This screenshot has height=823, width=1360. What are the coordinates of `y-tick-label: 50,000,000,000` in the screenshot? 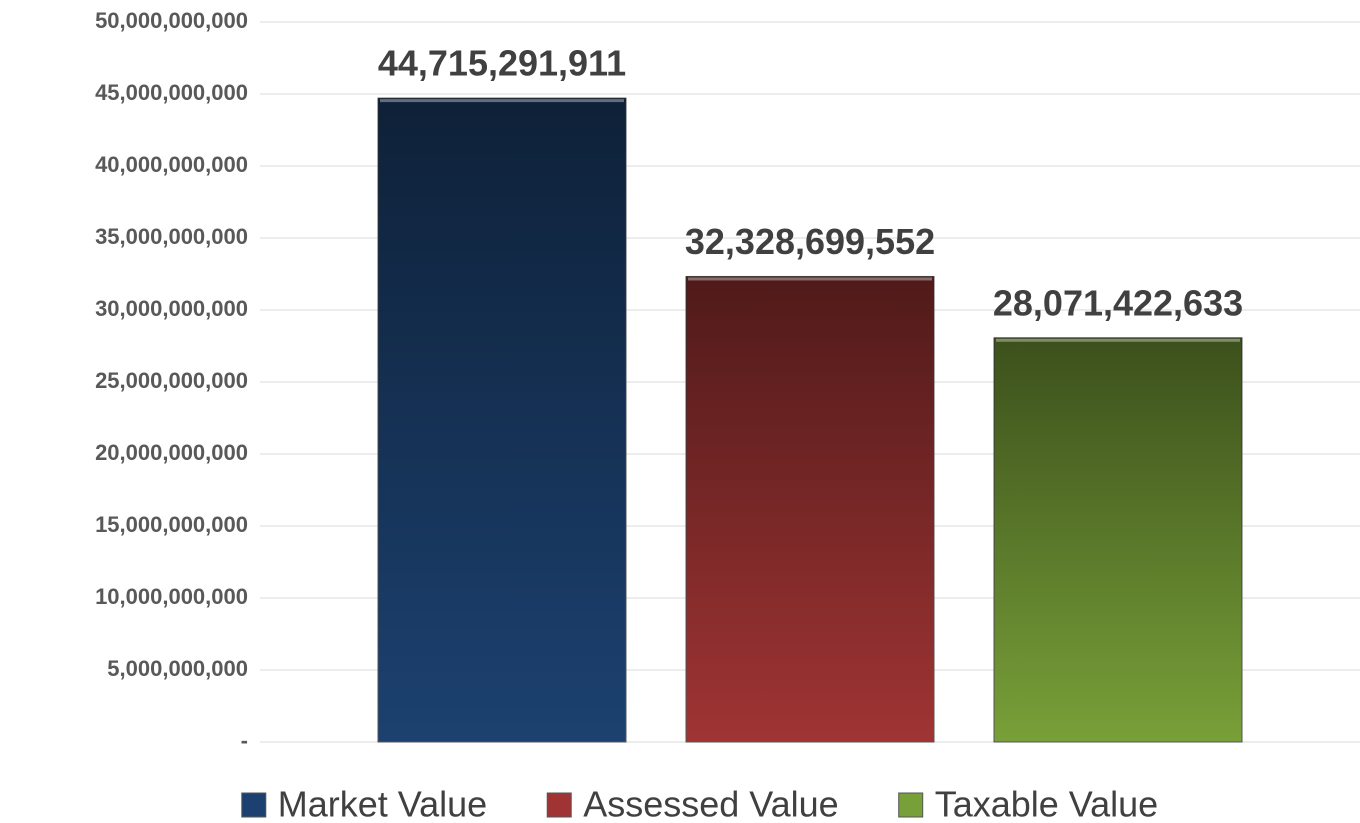 It's located at (171, 20).